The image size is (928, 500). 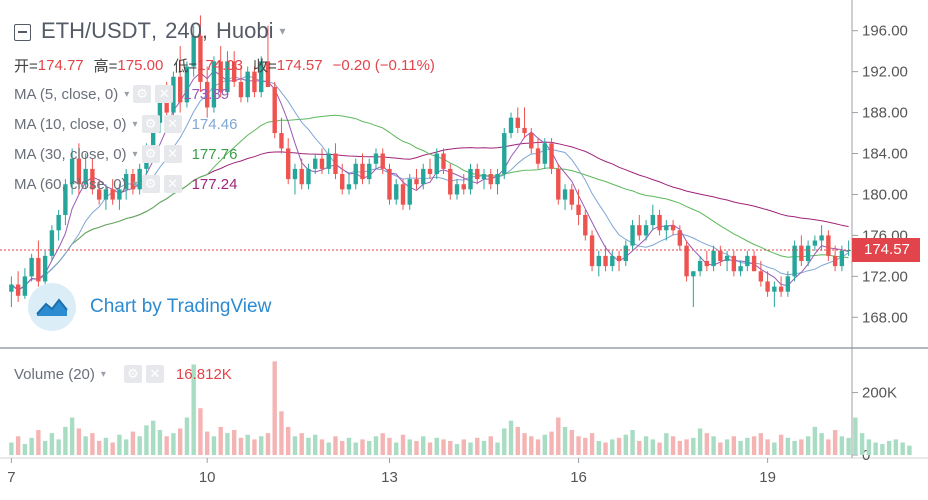 What do you see at coordinates (125, 184) in the screenshot?
I see `ma-legend-row: MA (60, close, 0) ▾ ⚙ ✕ 177.24` at bounding box center [125, 184].